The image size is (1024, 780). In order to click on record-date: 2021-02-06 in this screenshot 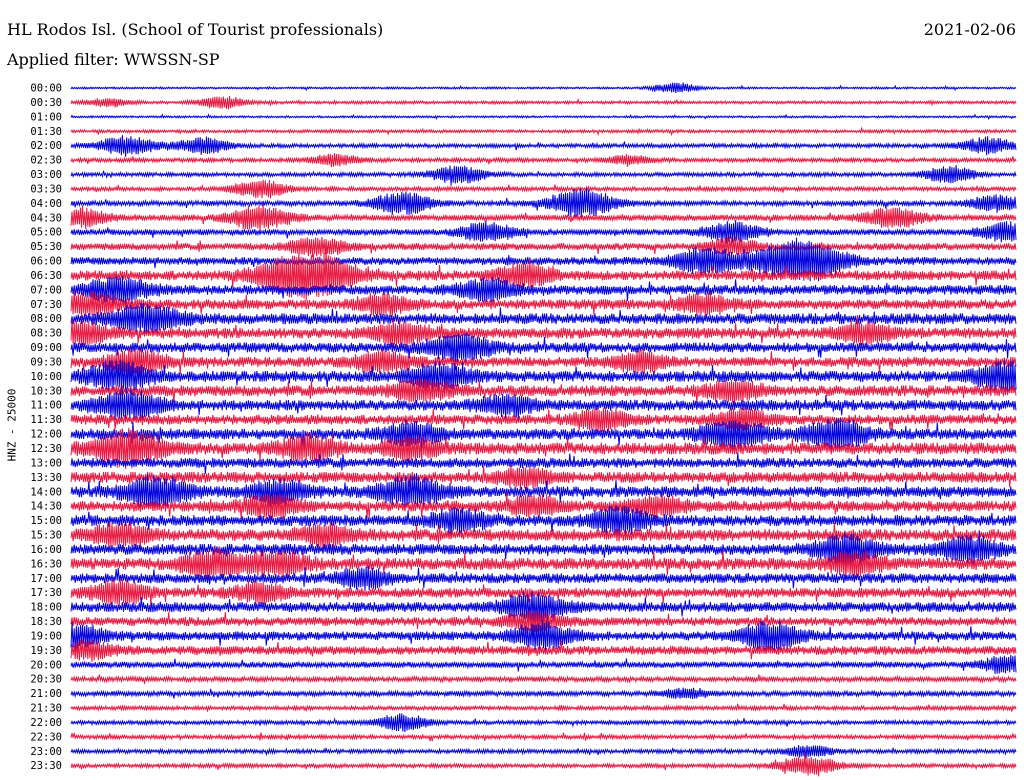, I will do `click(969, 29)`.